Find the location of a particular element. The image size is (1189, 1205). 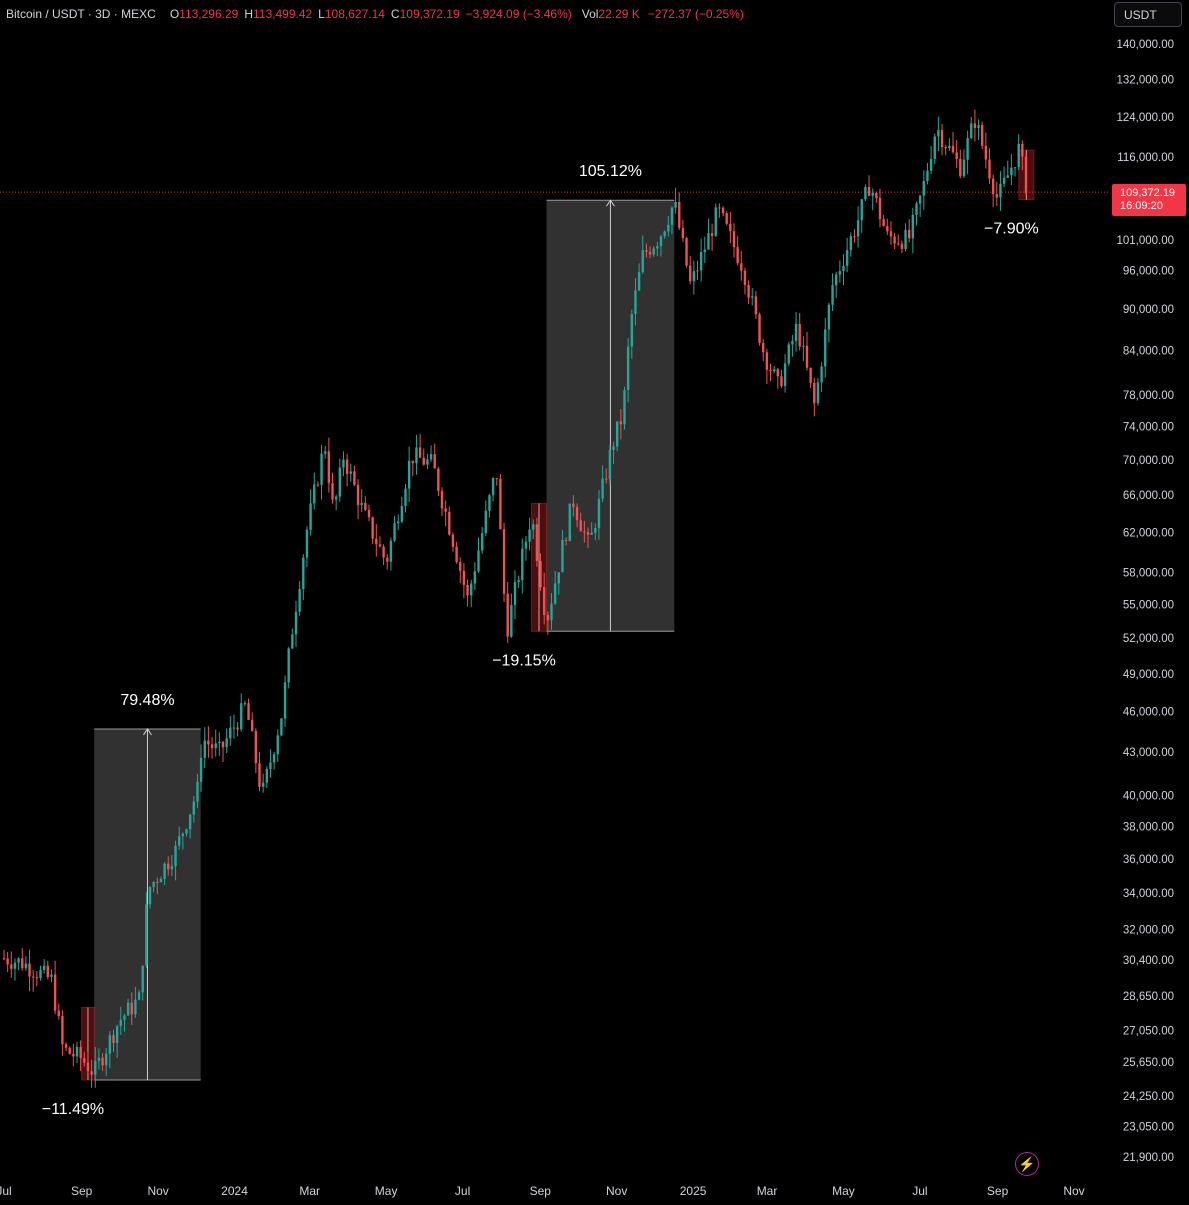

y-tick-label: 36,000.00 is located at coordinates (1148, 860).